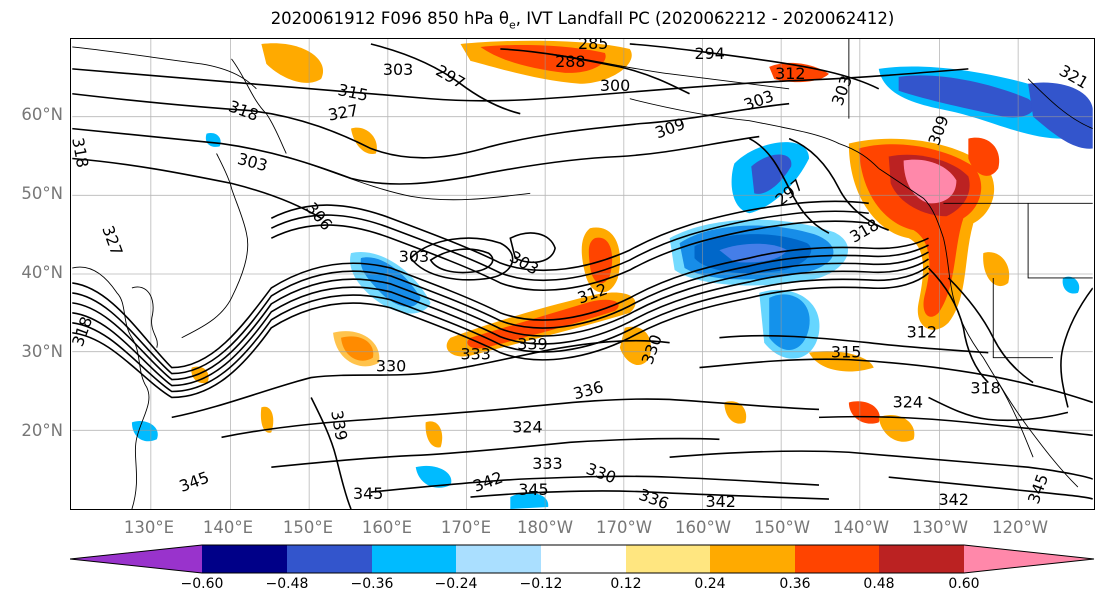 The height and width of the screenshot is (603, 1105). I want to click on contour-label: 294, so click(710, 53).